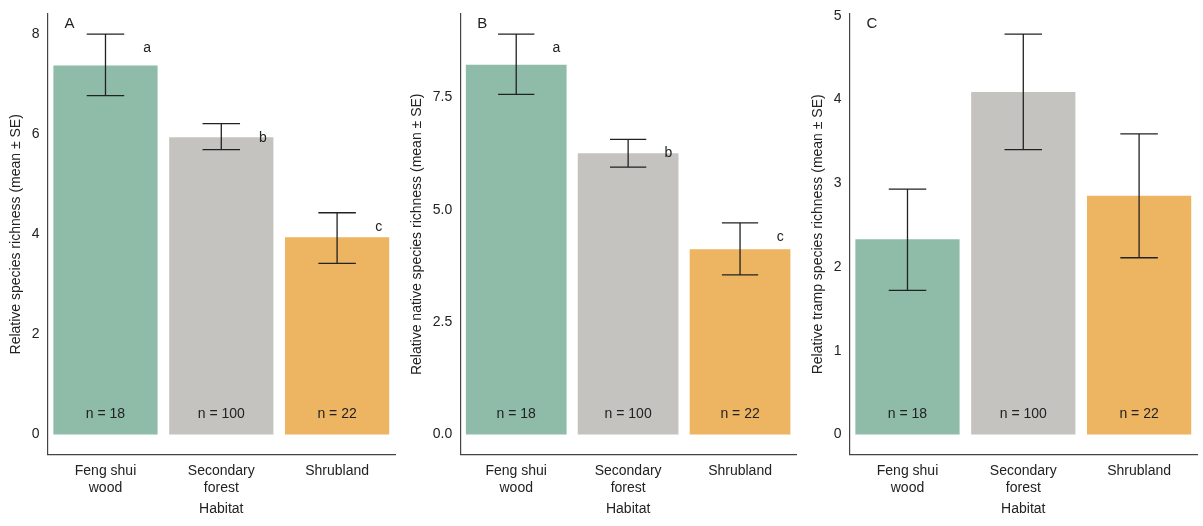 The height and width of the screenshot is (526, 1203). Describe the element at coordinates (837, 349) in the screenshot. I see `y-tick-label: 1` at that location.